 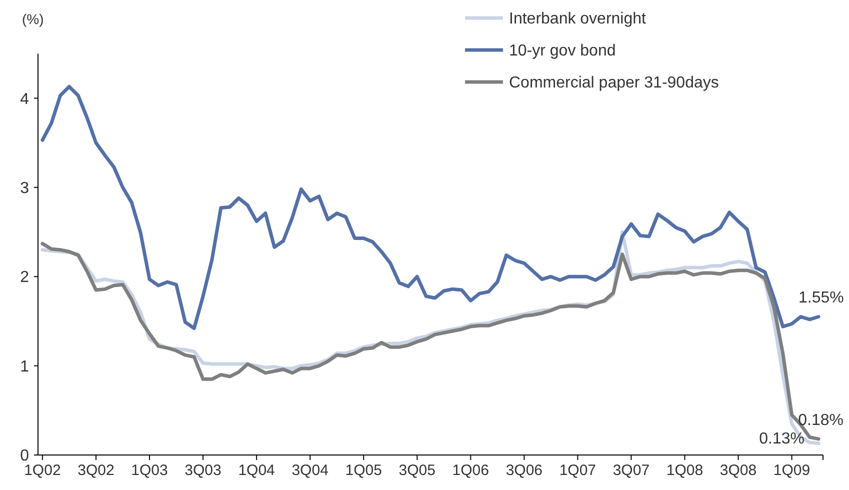 I want to click on x-tick-label: 1Q09, so click(x=791, y=470).